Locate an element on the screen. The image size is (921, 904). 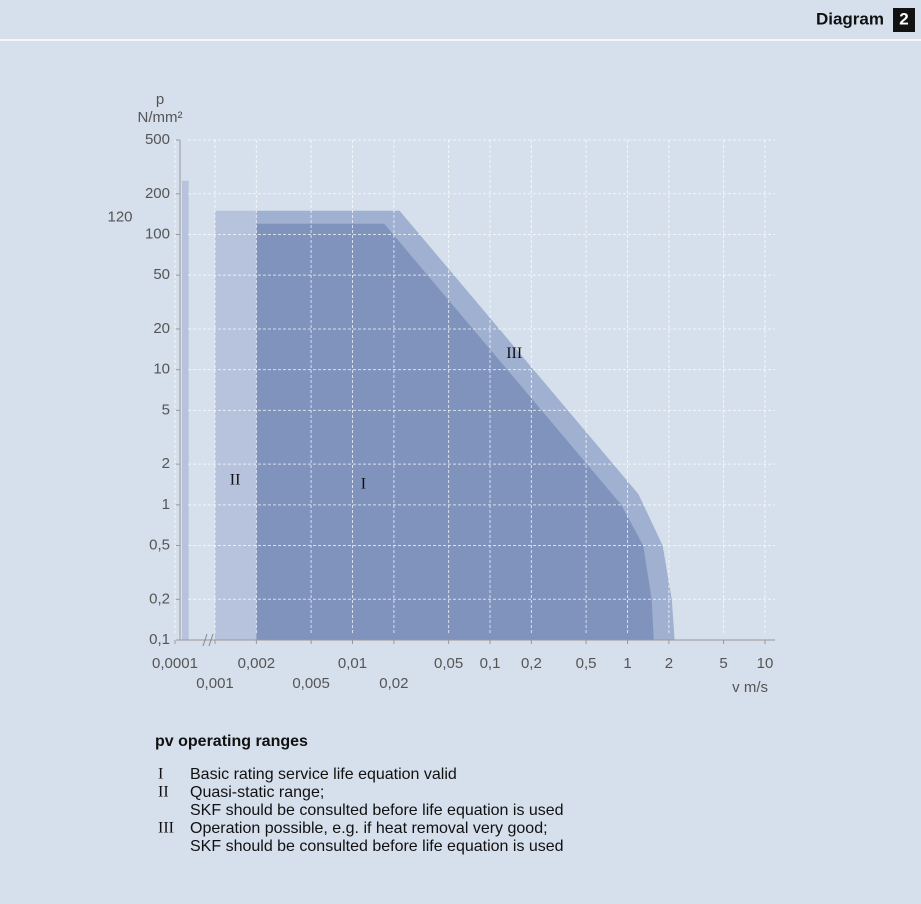
region-label: I is located at coordinates (363, 484).